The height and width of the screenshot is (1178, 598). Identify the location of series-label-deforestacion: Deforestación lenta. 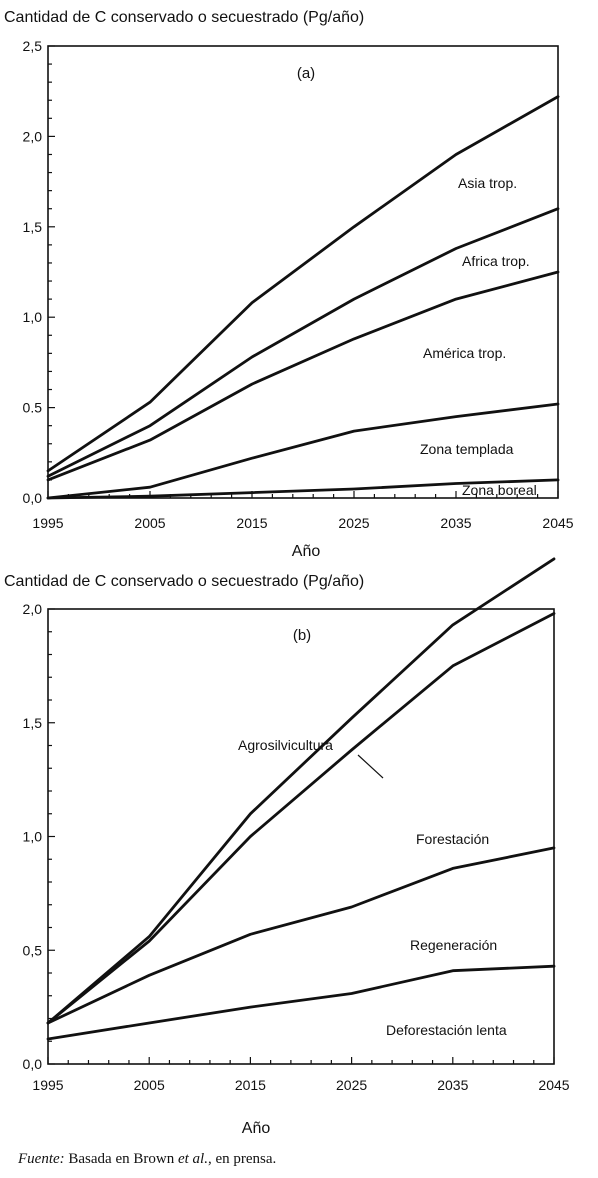
(446, 1030).